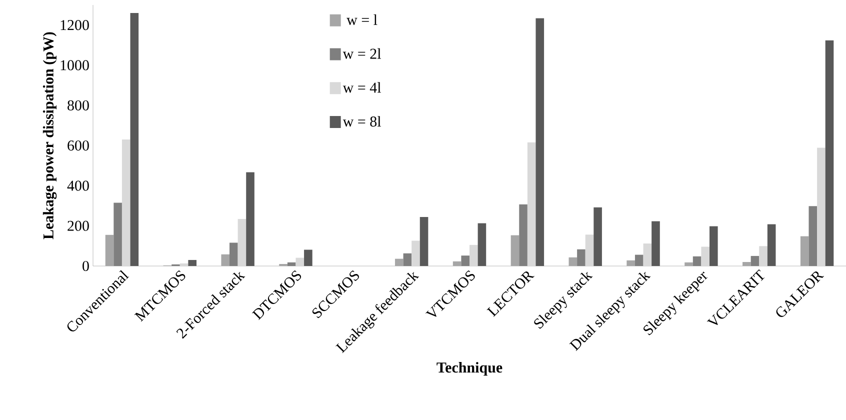  What do you see at coordinates (74, 25) in the screenshot?
I see `y-tick-label: 1200` at bounding box center [74, 25].